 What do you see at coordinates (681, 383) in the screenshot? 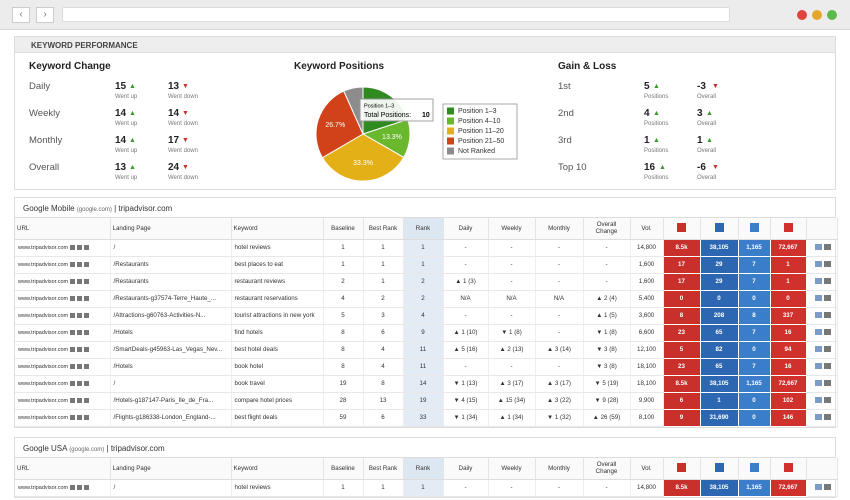
I see `cell-text: 8.5k` at bounding box center [681, 383].